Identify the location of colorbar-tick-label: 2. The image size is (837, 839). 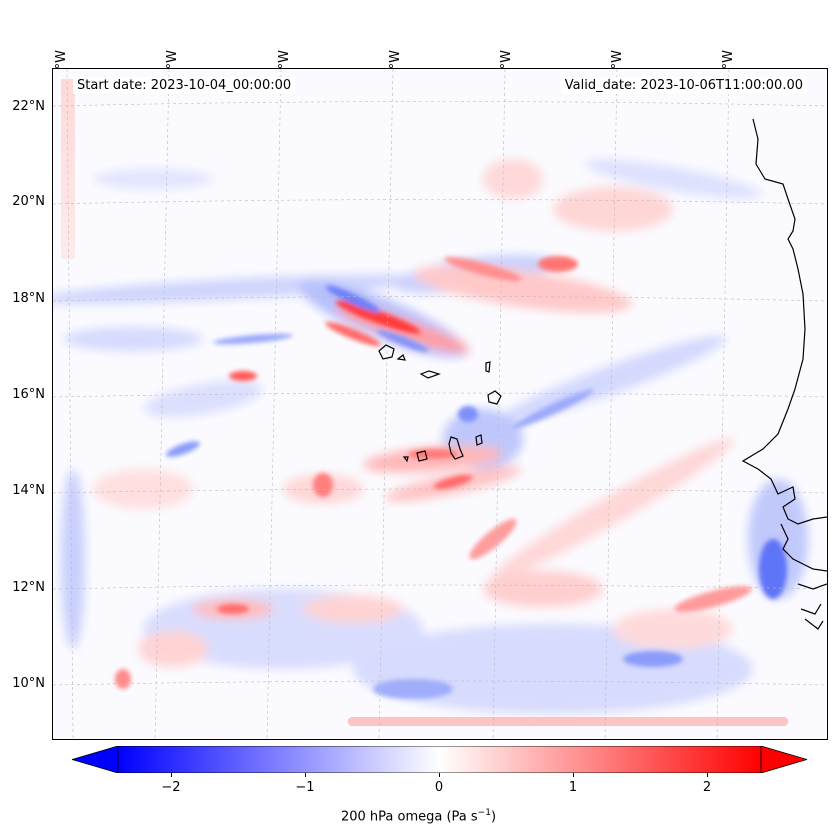
(707, 787).